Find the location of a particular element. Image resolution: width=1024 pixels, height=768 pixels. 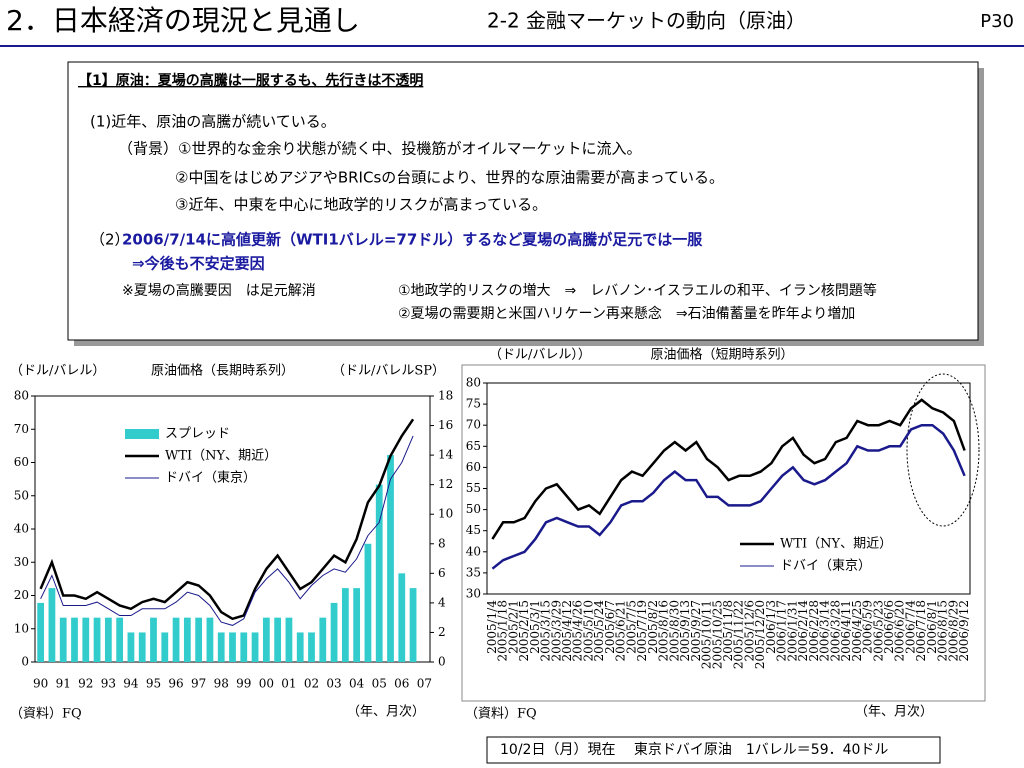

x-tick-label: 2006/8/15 is located at coordinates (943, 631).